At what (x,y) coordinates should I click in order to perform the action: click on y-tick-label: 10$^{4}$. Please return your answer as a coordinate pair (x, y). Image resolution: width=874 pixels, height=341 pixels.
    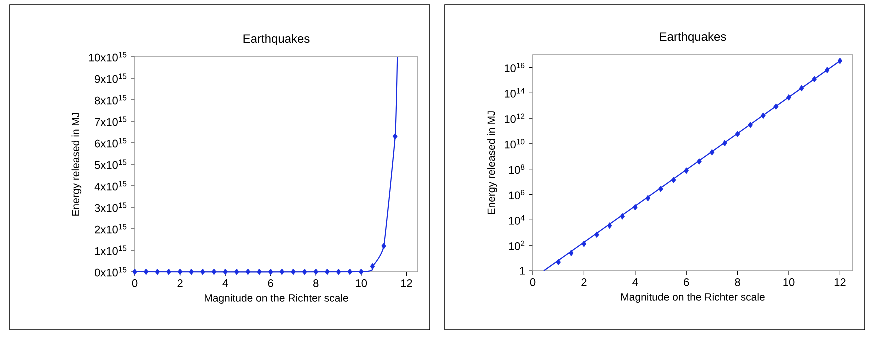
    Looking at the image, I should click on (517, 220).